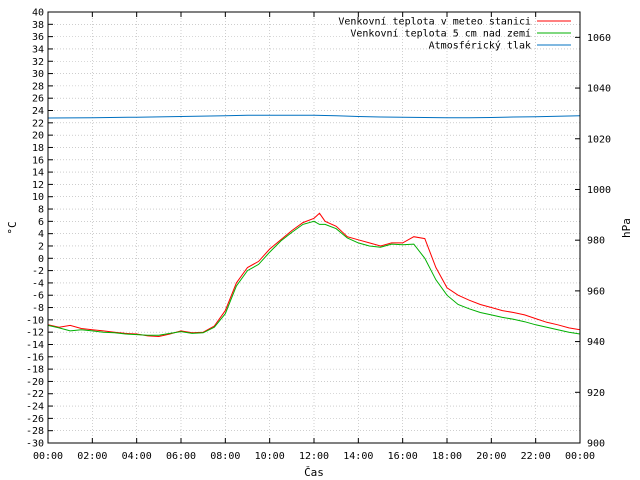  Describe the element at coordinates (35, 320) in the screenshot. I see `y-tick-label-left: -10` at that location.